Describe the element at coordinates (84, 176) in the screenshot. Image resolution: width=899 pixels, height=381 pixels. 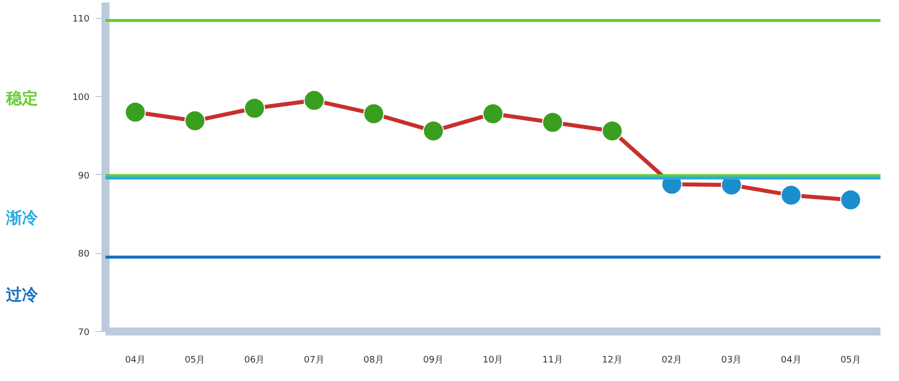
I see `y-tick-label: 90` at that location.